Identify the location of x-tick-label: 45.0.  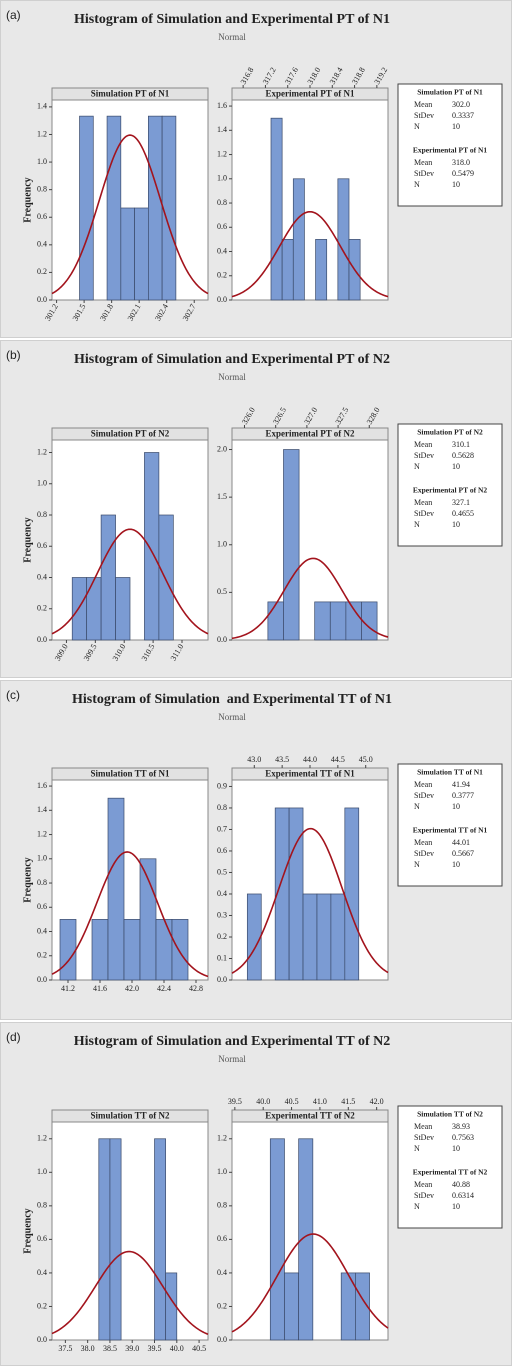
(366, 759).